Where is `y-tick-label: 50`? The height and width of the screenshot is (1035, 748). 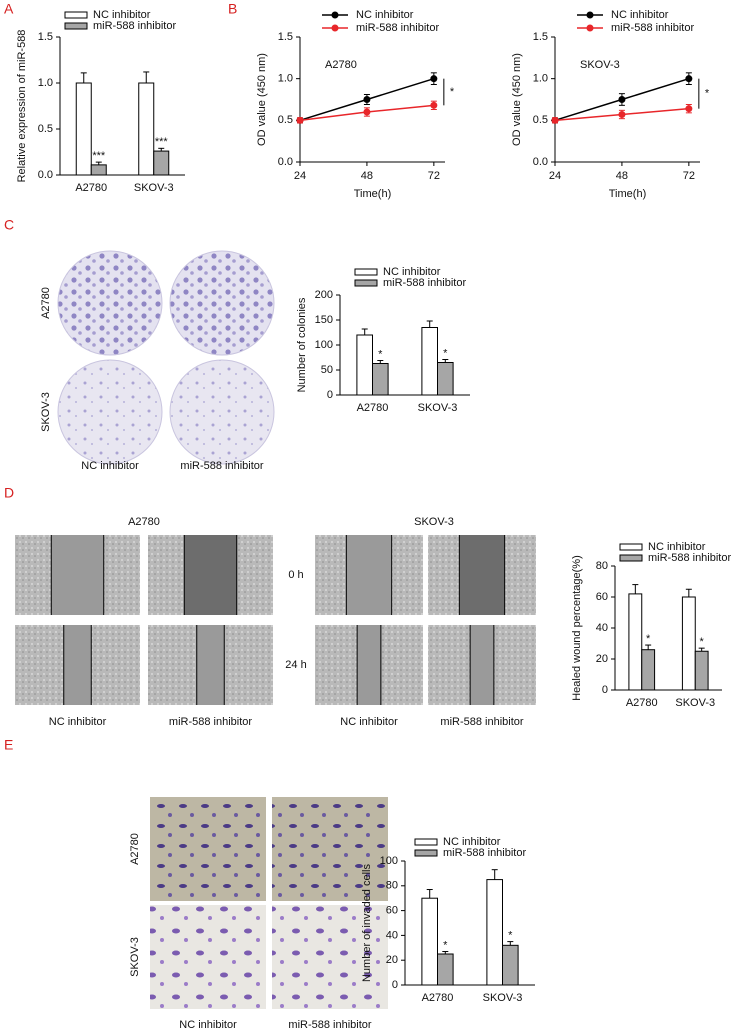 y-tick-label: 50 is located at coordinates (327, 370).